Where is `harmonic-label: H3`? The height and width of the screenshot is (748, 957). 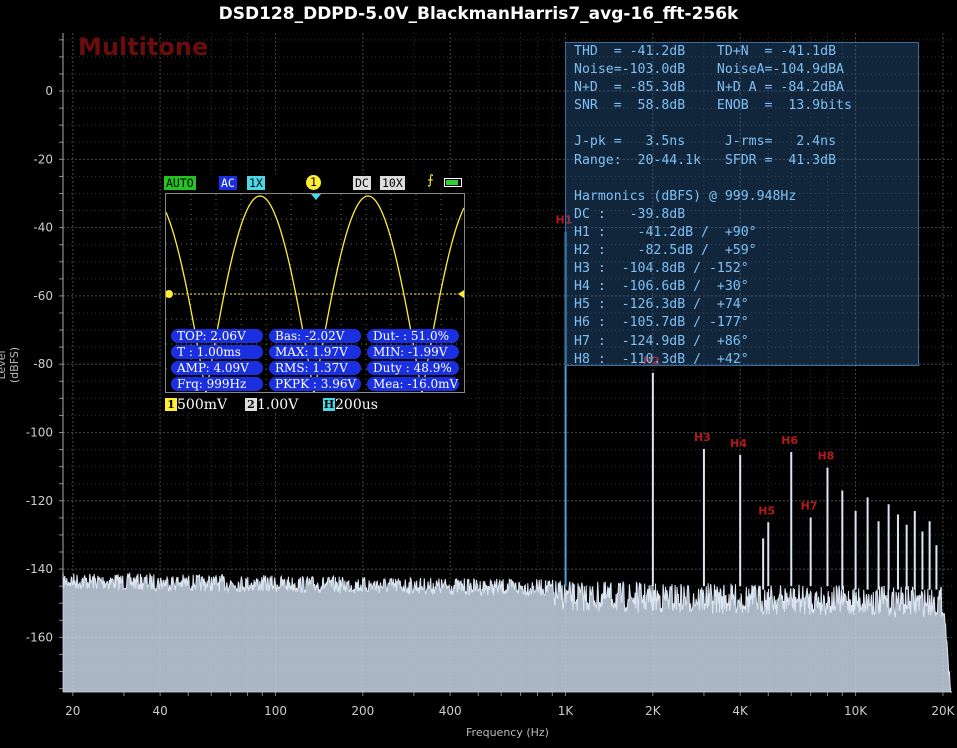 harmonic-label: H3 is located at coordinates (702, 437).